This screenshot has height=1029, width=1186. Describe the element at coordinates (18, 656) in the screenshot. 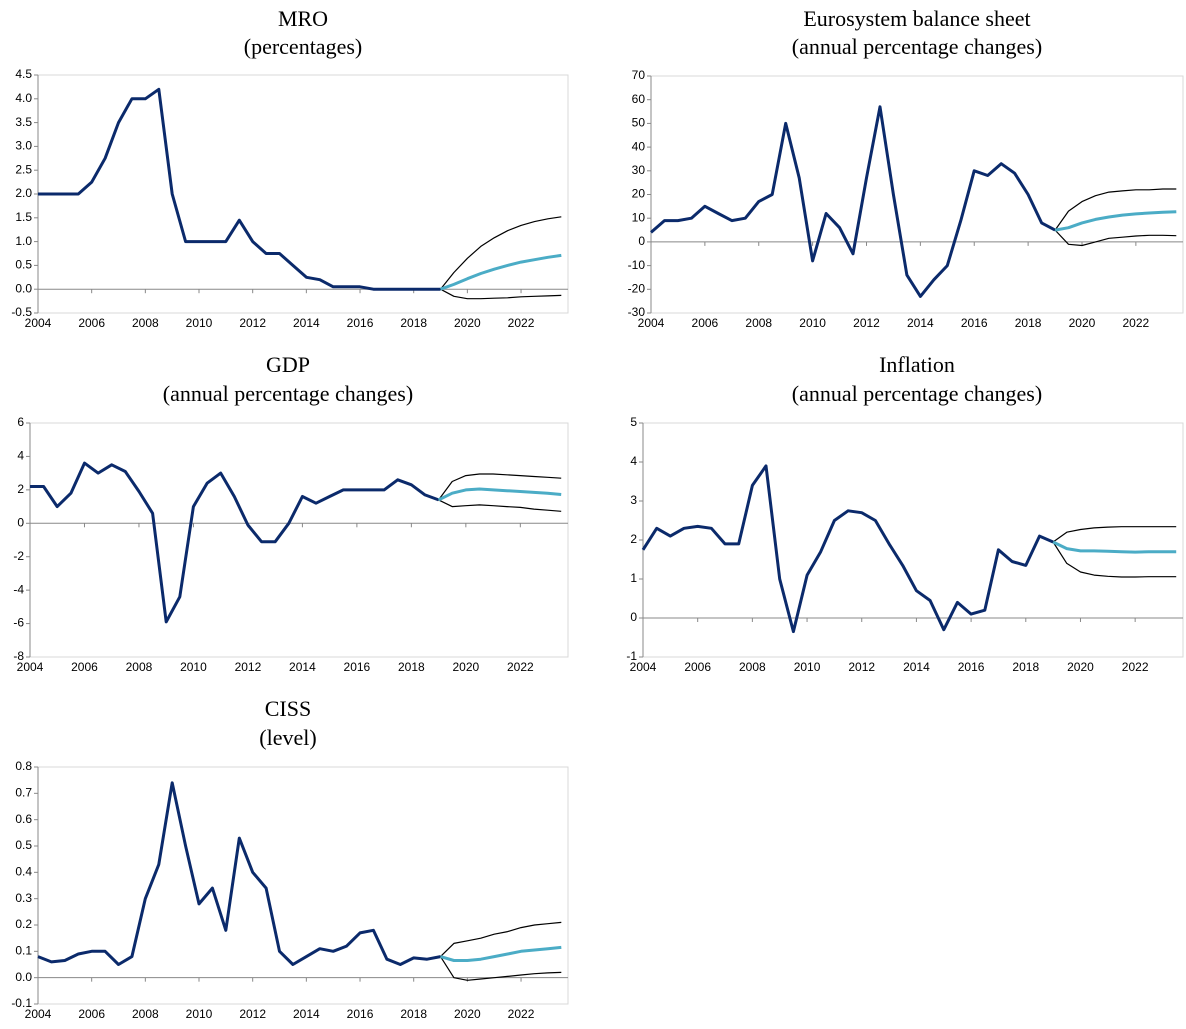

I see `y-tick-label: -8` at that location.